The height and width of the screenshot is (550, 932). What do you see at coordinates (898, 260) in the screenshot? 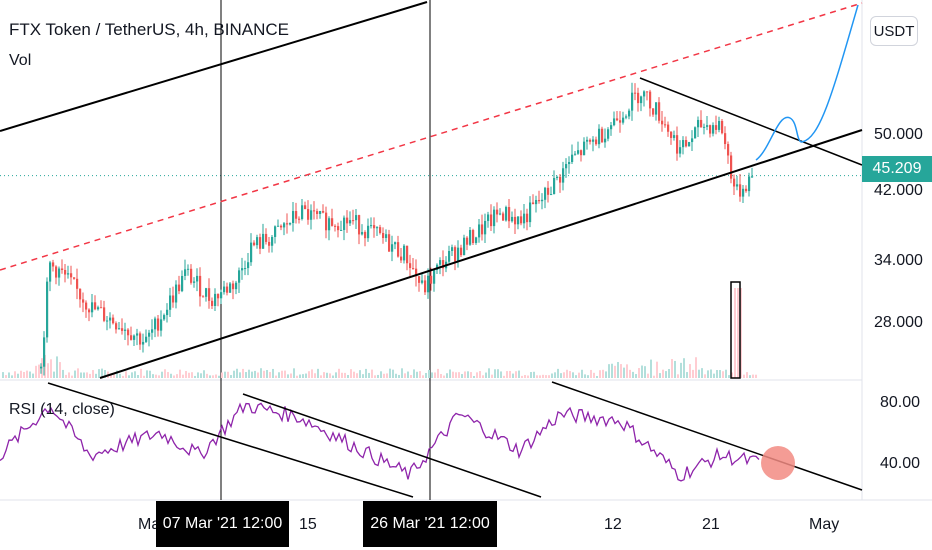
I see `price-axis-label: 34.000` at bounding box center [898, 260].